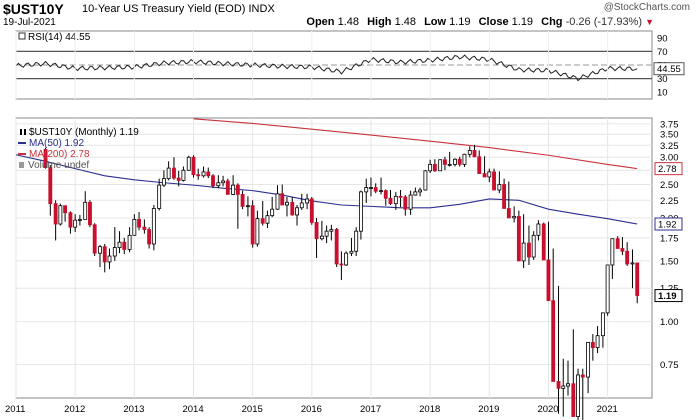 The image size is (696, 420). Describe the element at coordinates (320, 22) in the screenshot. I see `open-label: Open` at that location.